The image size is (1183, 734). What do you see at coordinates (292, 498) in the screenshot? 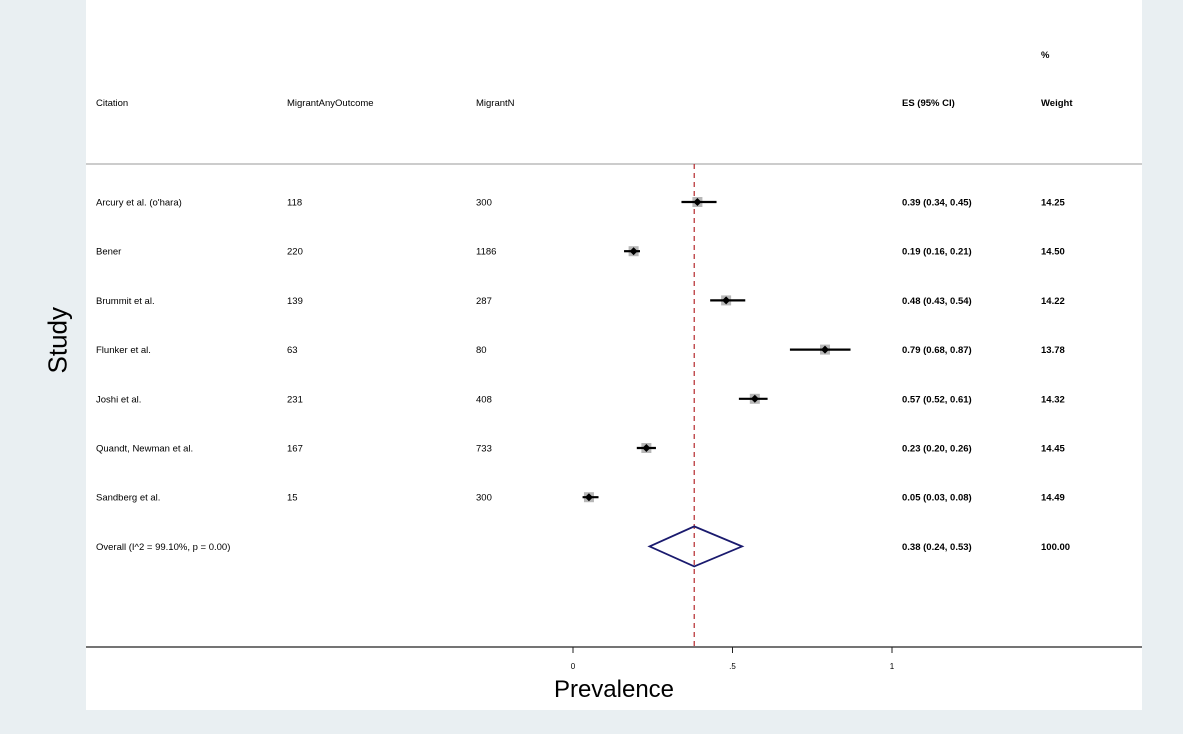
I see `study-events: 15` at bounding box center [292, 498].